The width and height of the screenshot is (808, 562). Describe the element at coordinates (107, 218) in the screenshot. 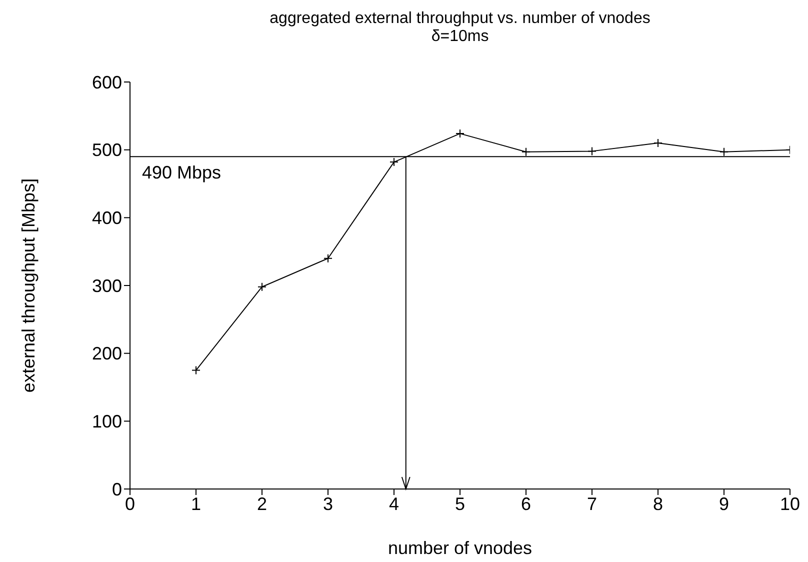

I see `y-tick-label: 400` at that location.